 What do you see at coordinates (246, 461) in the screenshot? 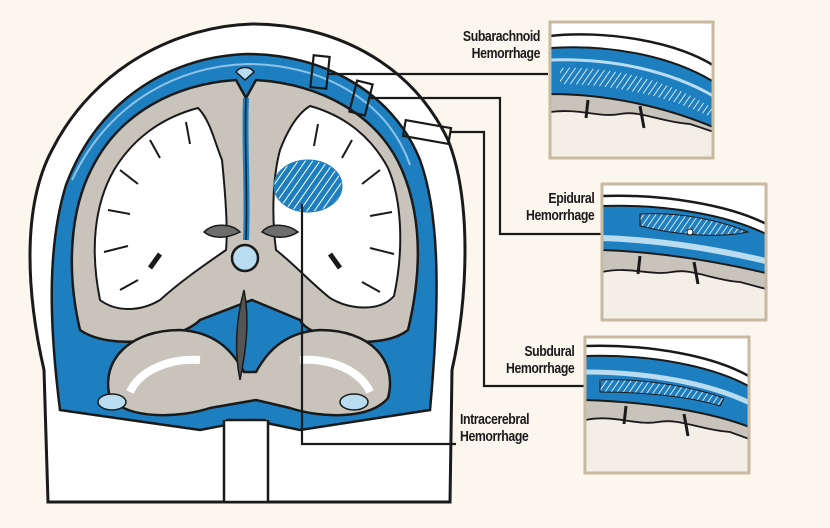
I see `spinal-cord` at bounding box center [246, 461].